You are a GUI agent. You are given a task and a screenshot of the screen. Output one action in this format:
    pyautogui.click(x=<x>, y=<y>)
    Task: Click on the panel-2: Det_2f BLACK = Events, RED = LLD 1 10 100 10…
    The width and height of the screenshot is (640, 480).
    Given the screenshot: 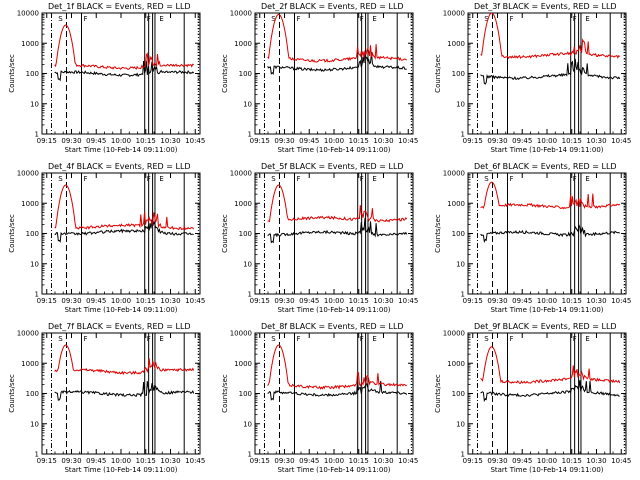 What is the action you would take?
    pyautogui.click(x=319, y=78)
    